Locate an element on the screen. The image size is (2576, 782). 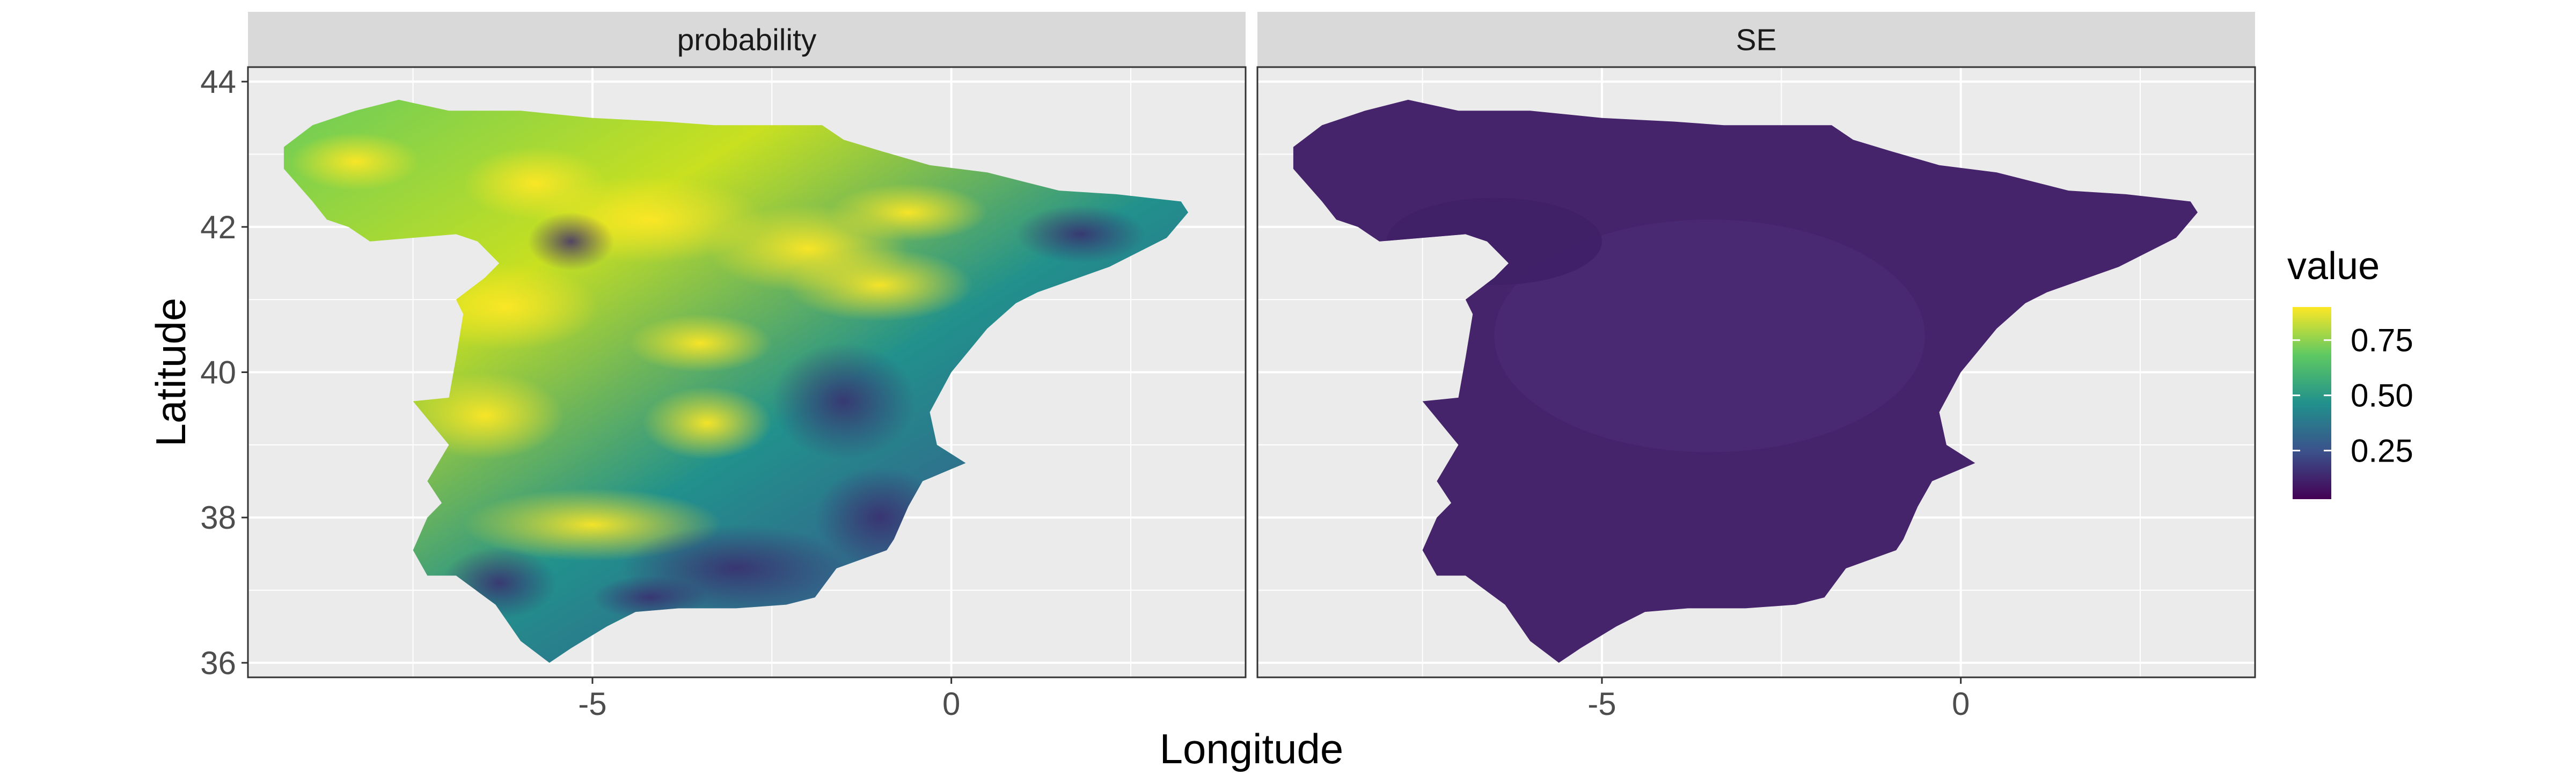
legend-label: 0.25 is located at coordinates (2382, 451).